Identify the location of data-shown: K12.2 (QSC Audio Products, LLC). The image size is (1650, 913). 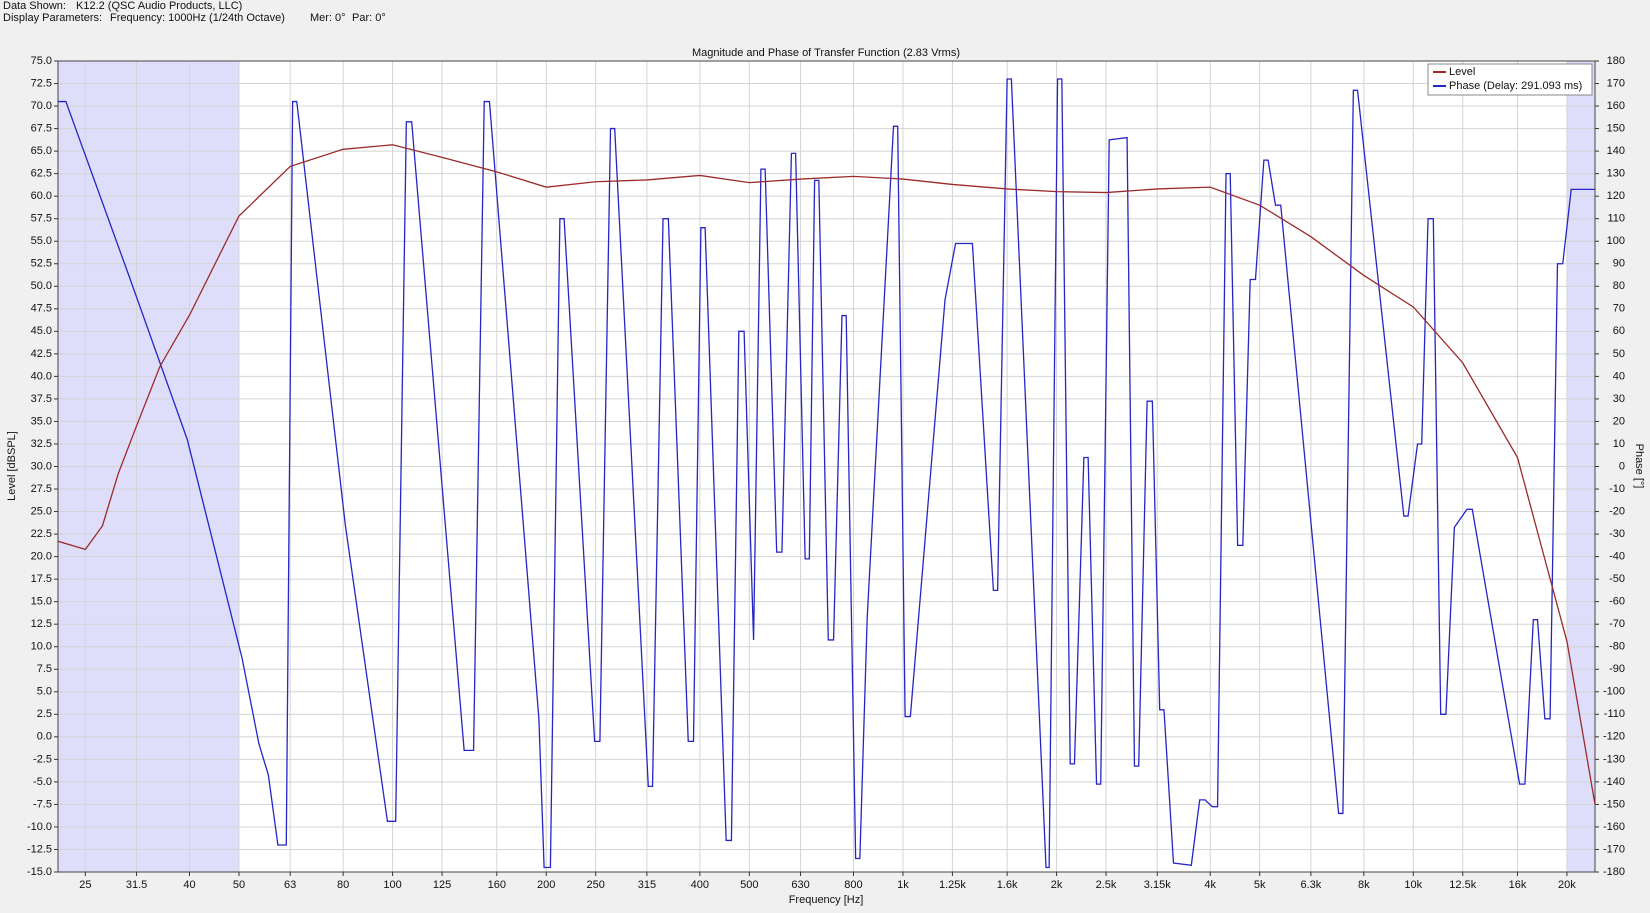
(159, 6).